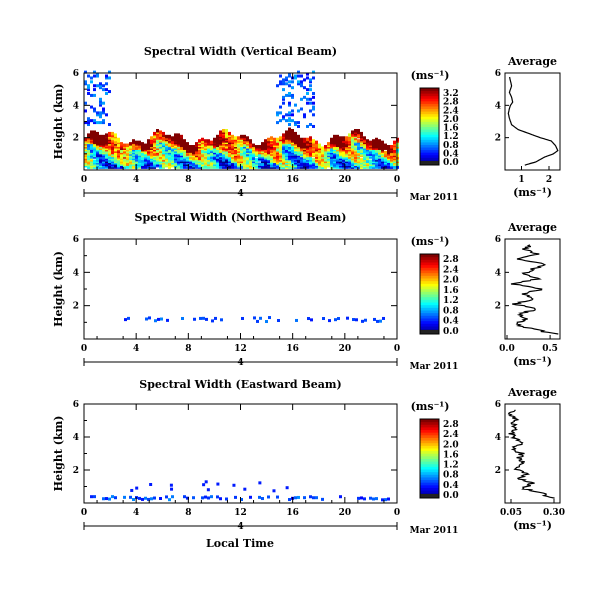 This screenshot has height=598, width=616. I want to click on average-y-tick-label: 2, so click(498, 471).